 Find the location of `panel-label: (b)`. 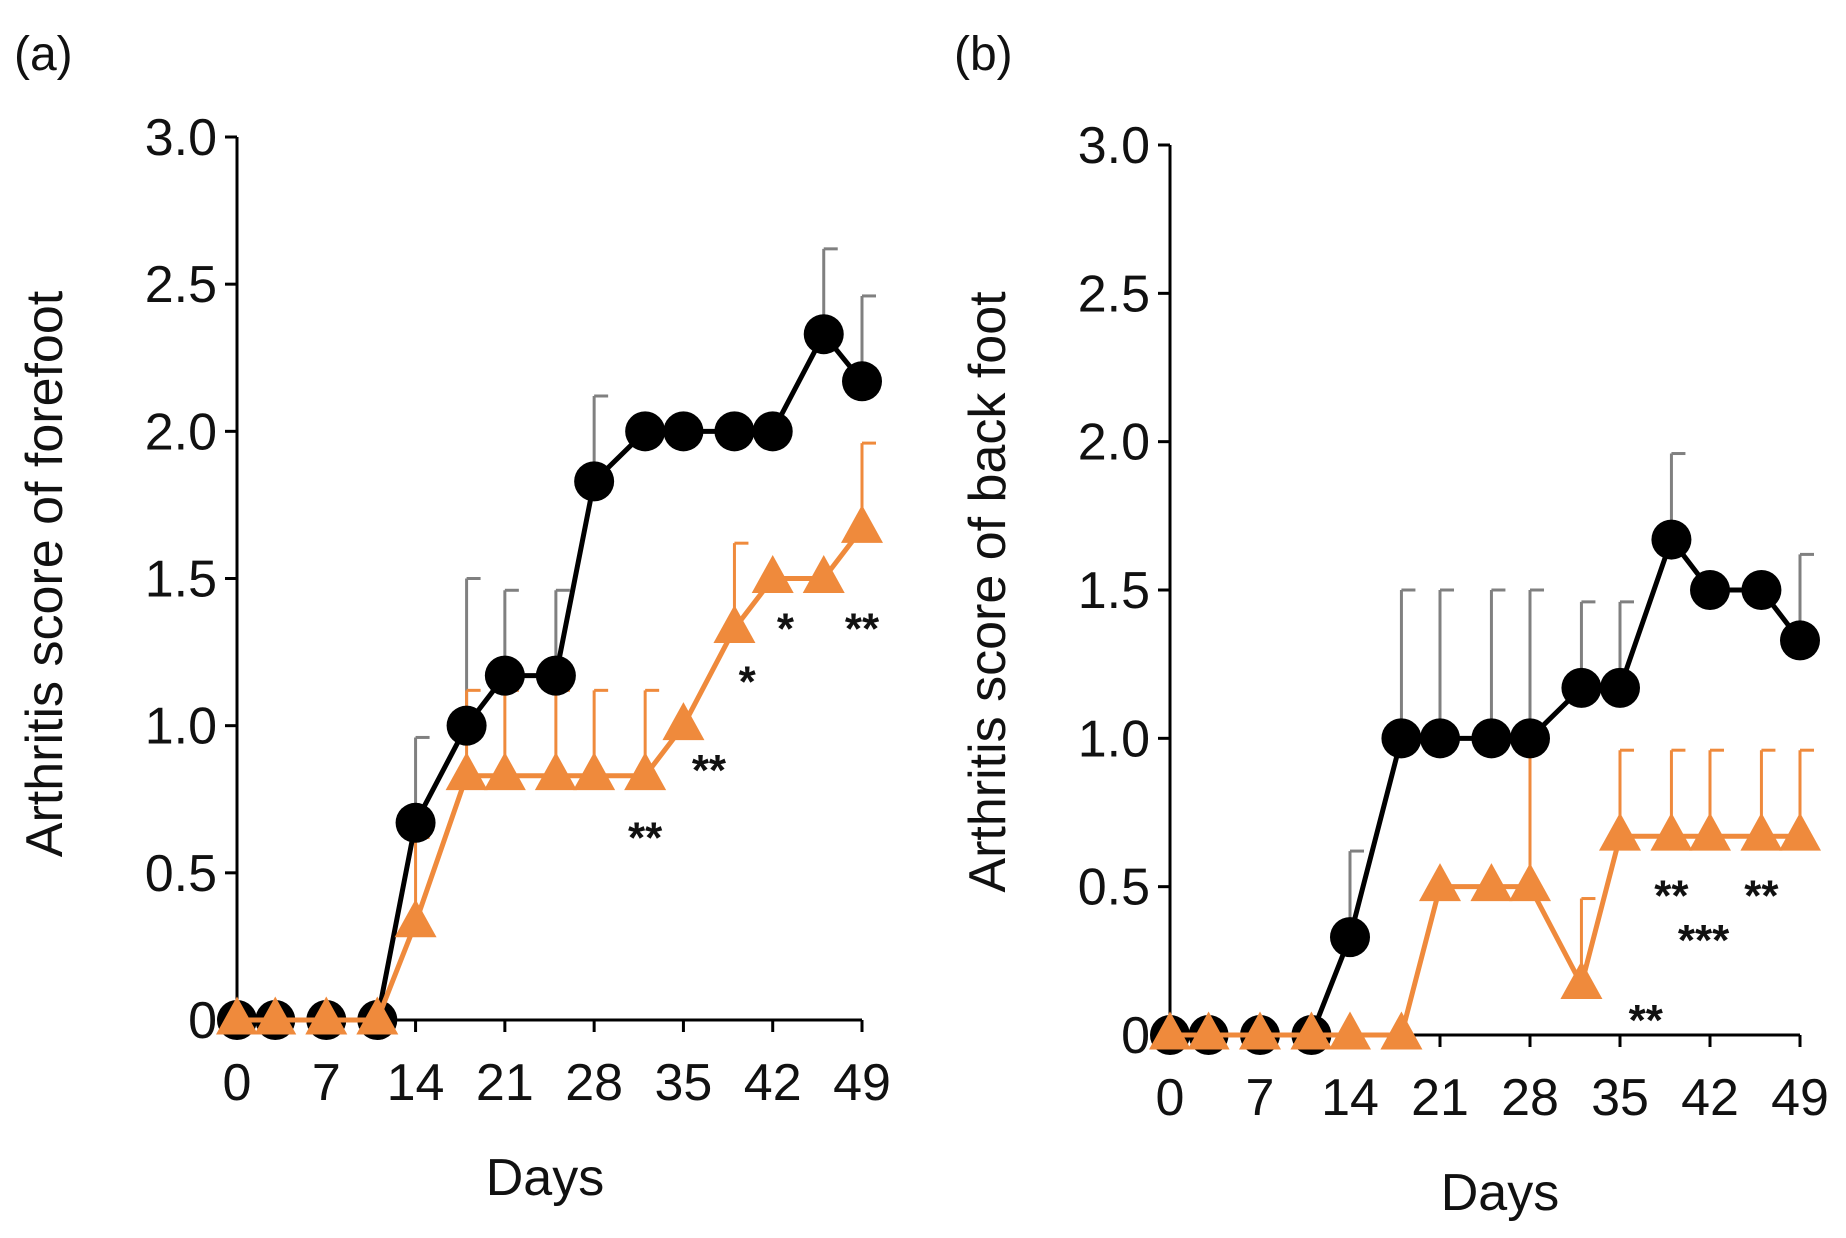

panel-label: (b) is located at coordinates (983, 54).